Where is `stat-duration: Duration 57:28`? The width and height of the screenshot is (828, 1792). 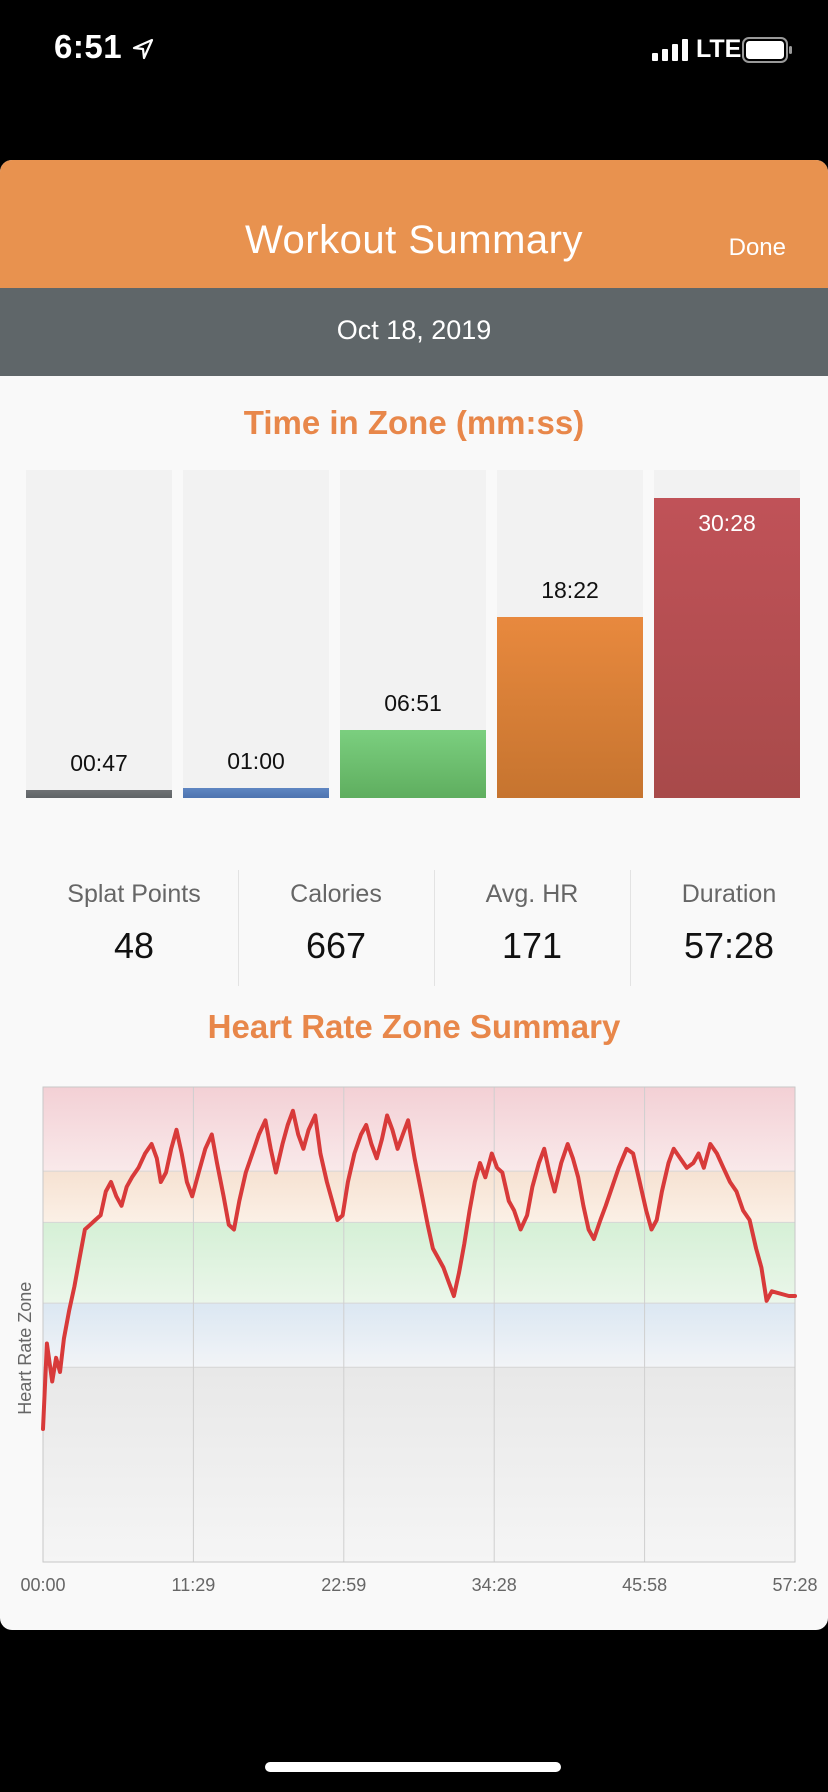
stat-duration: Duration 57:28 is located at coordinates (729, 928).